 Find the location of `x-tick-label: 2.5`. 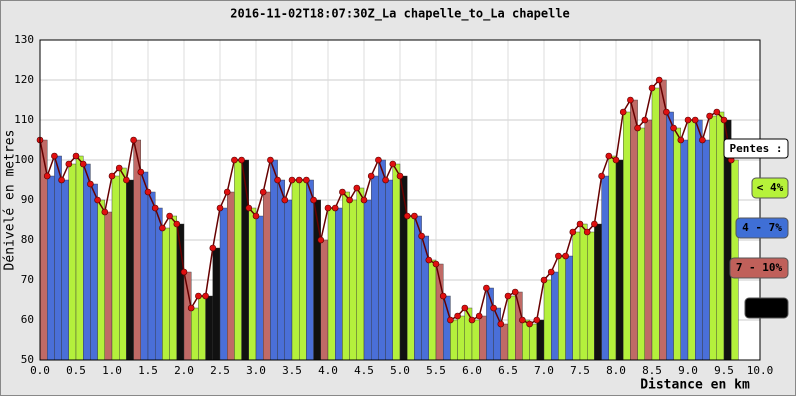

x-tick-label: 2.5 is located at coordinates (220, 370).